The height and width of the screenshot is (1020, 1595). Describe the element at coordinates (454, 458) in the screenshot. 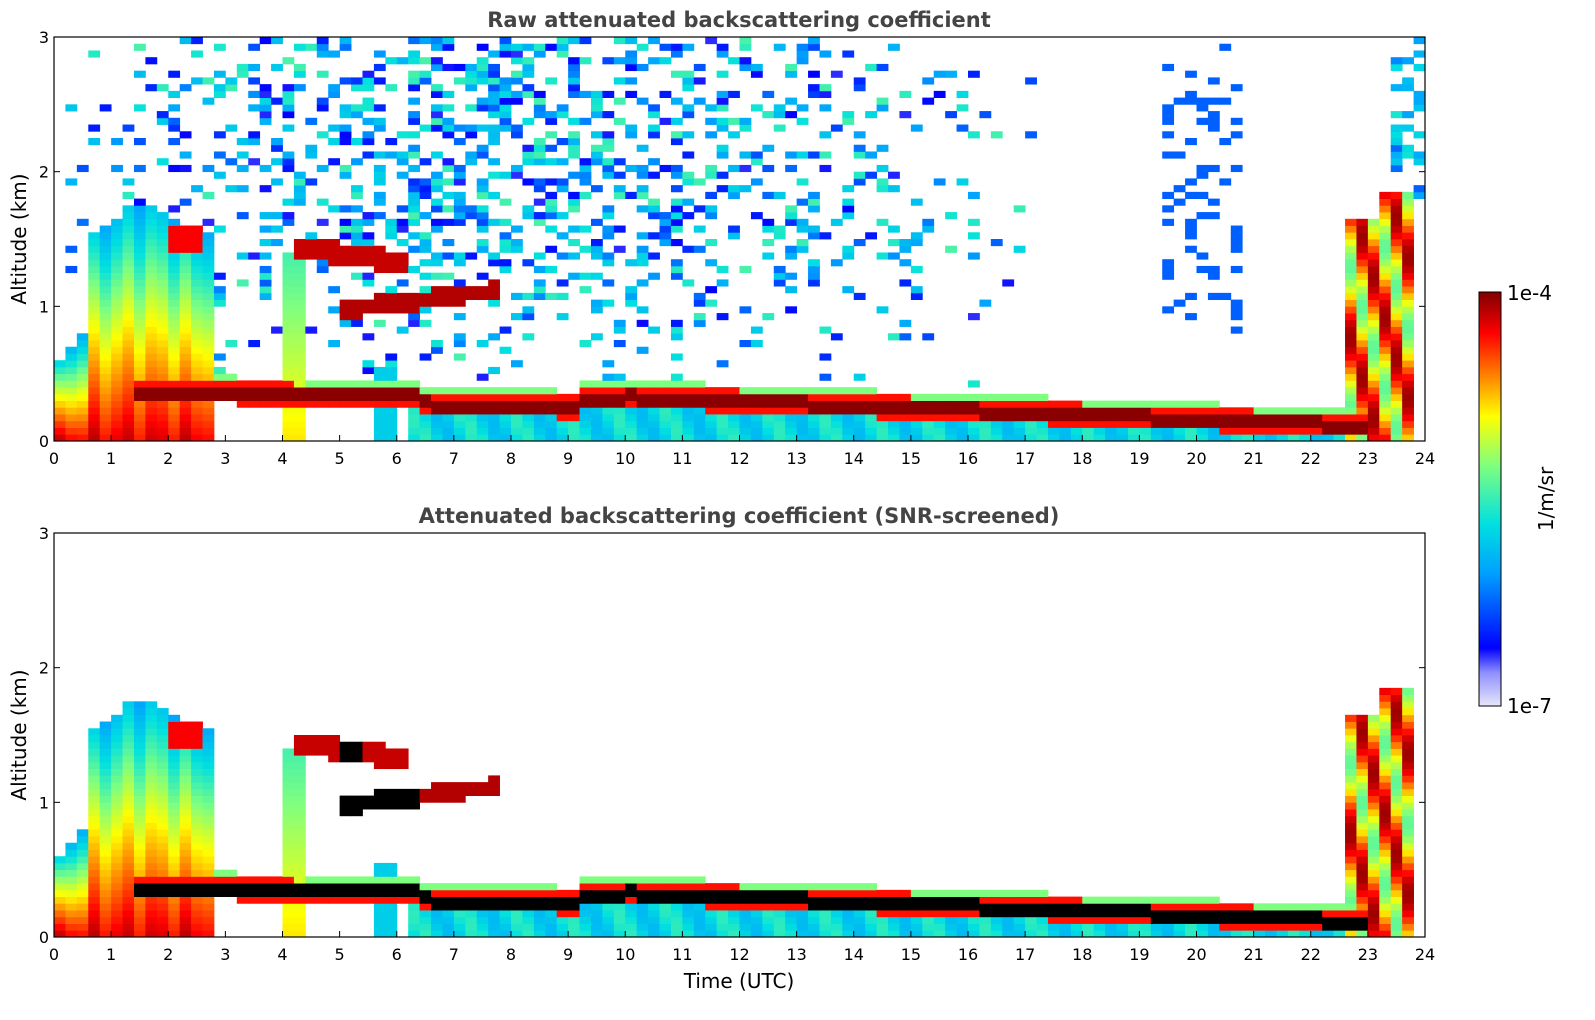

I see `x-tick-label: 7` at that location.